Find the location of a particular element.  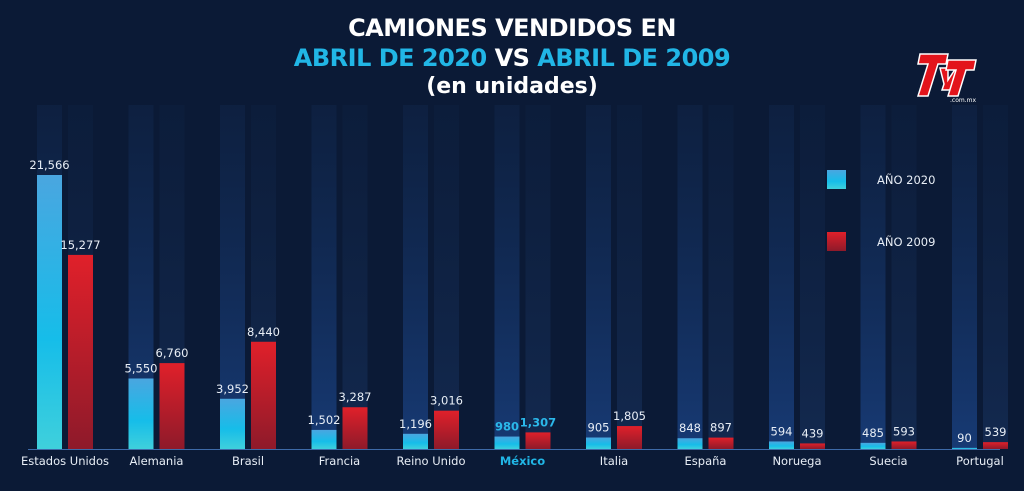

legend-label: AÑO 2009 is located at coordinates (906, 241).